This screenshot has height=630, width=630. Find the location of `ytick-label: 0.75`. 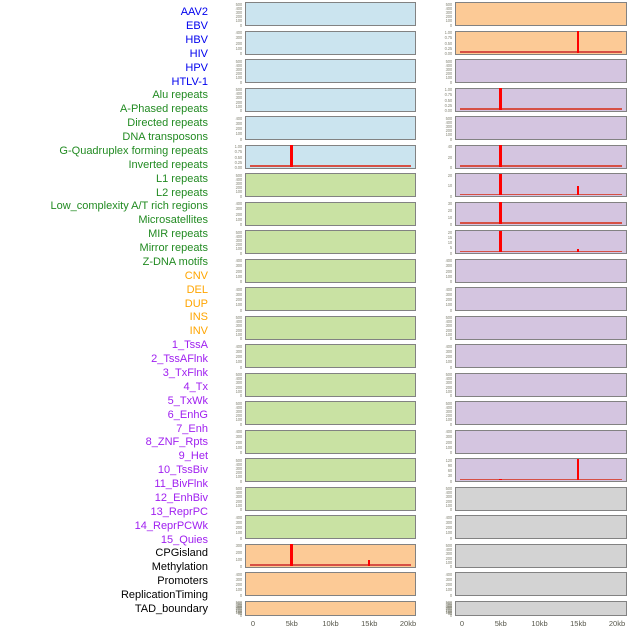

ytick-label: 0.75 is located at coordinates (238, 152).